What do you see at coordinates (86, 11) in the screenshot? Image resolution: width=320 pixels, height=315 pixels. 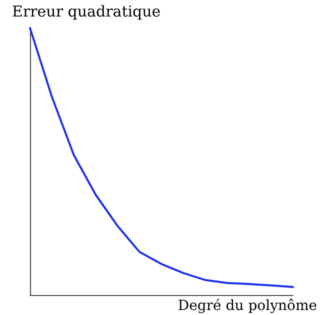 I see `y-axis-title: Erreur quadratique` at bounding box center [86, 11].